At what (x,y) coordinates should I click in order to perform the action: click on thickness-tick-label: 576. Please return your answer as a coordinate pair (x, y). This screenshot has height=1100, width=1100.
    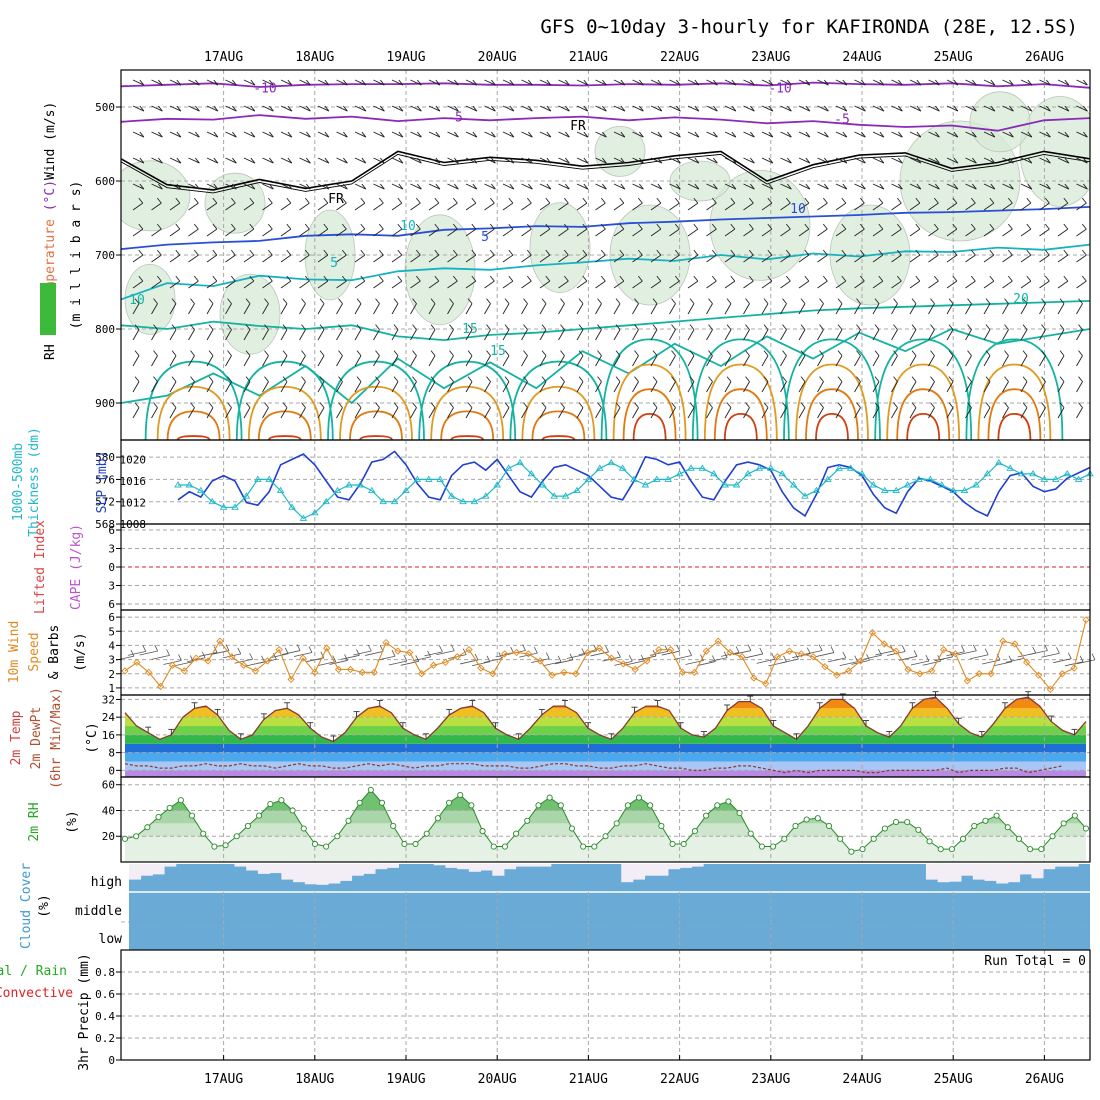
    Looking at the image, I should click on (105, 479).